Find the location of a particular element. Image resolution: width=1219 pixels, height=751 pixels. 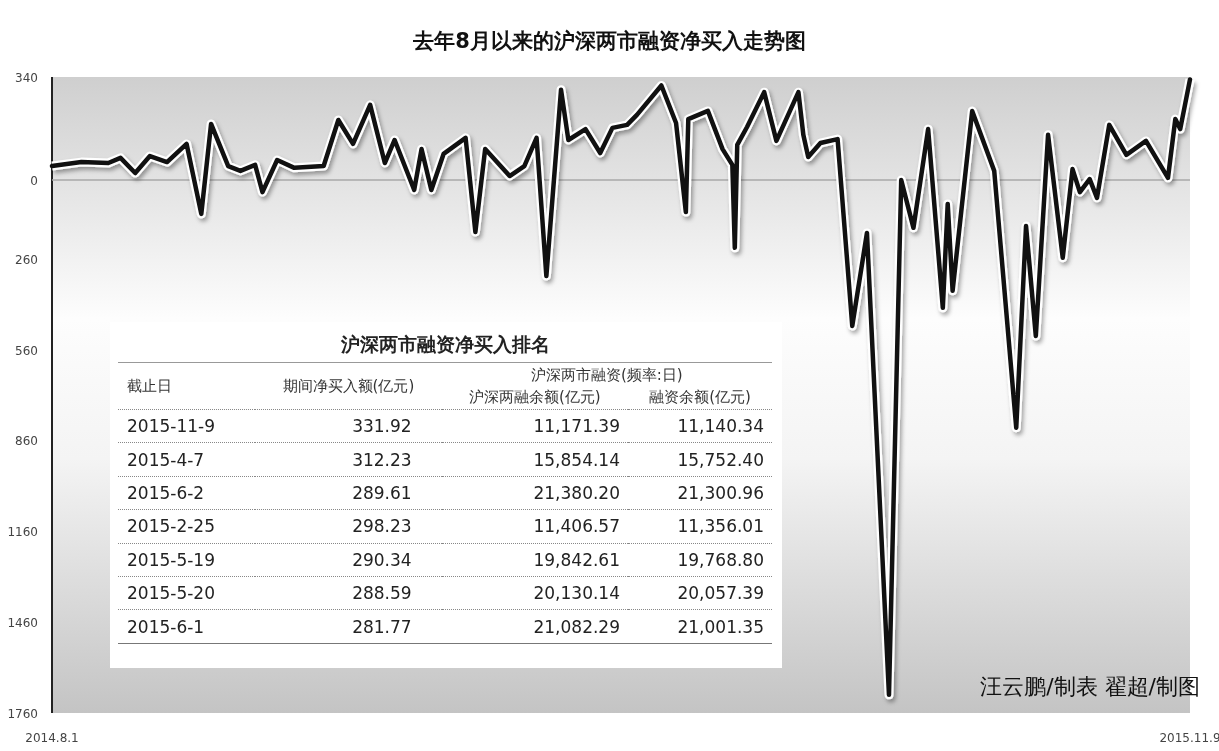

annotation: 21,380.20 is located at coordinates (535, 493).